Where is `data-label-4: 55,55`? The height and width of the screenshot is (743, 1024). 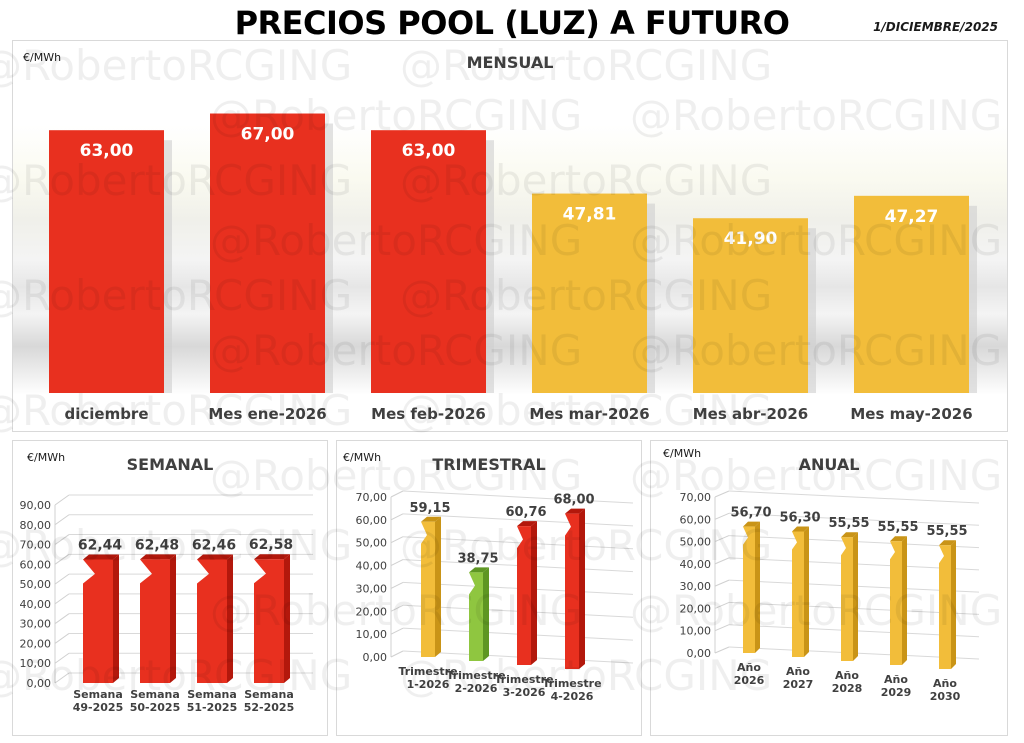 data-label-4: 55,55 is located at coordinates (897, 527).